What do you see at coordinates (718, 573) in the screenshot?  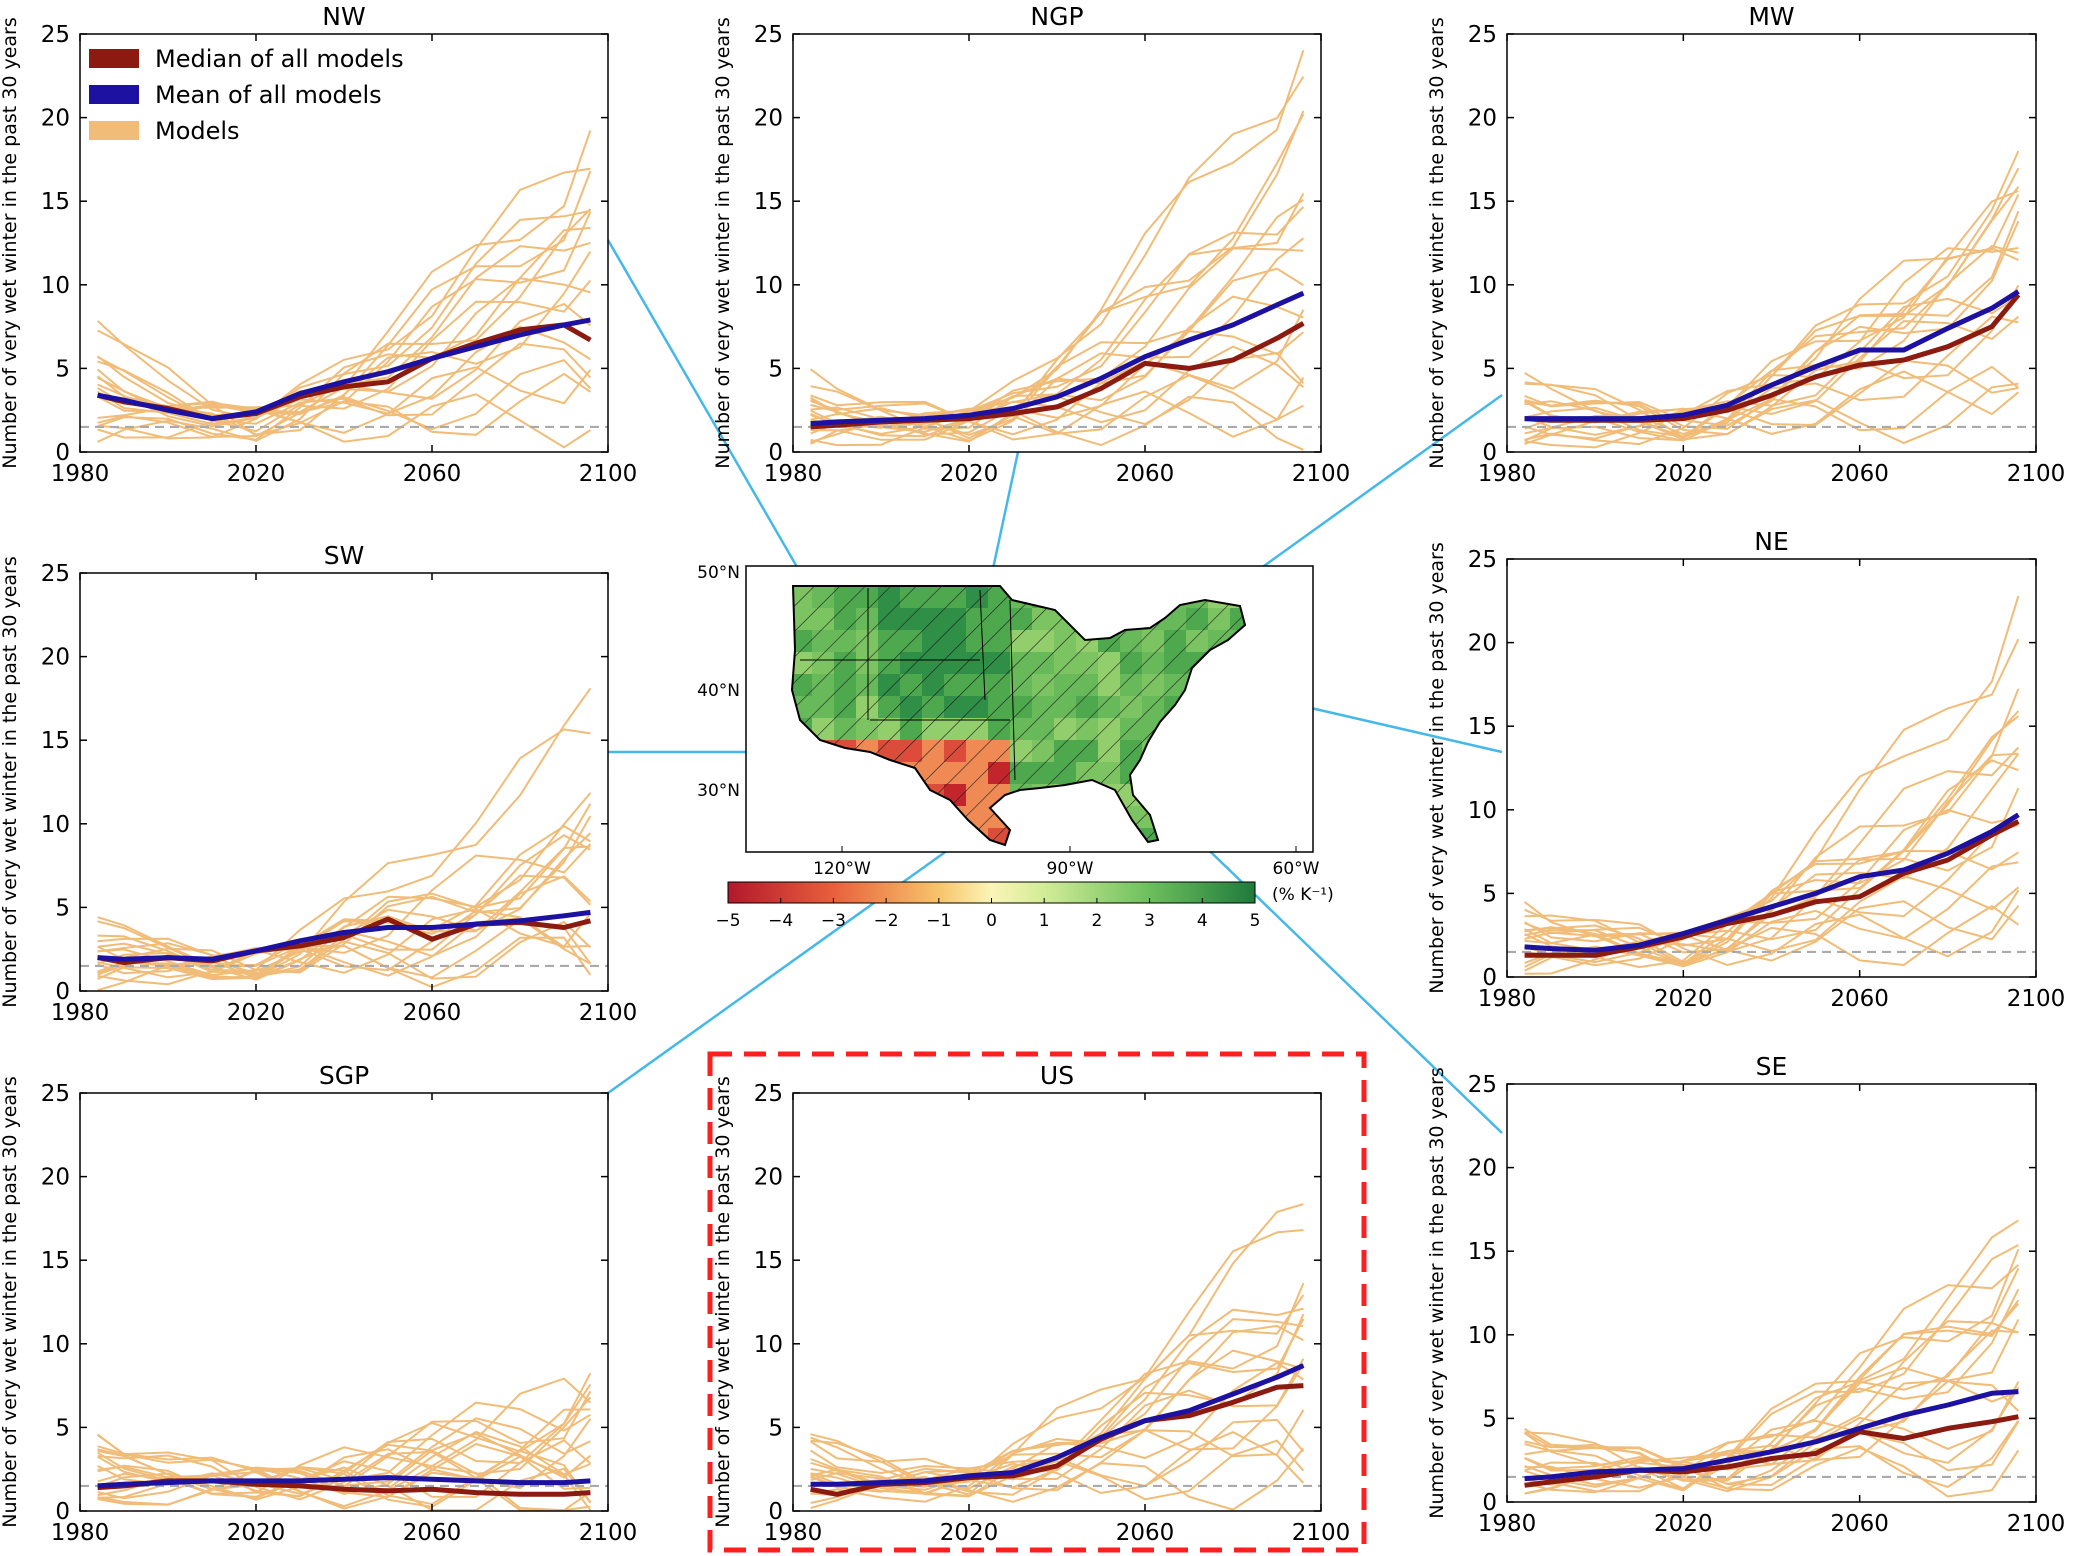 I see `lat-label: 50°N` at bounding box center [718, 573].